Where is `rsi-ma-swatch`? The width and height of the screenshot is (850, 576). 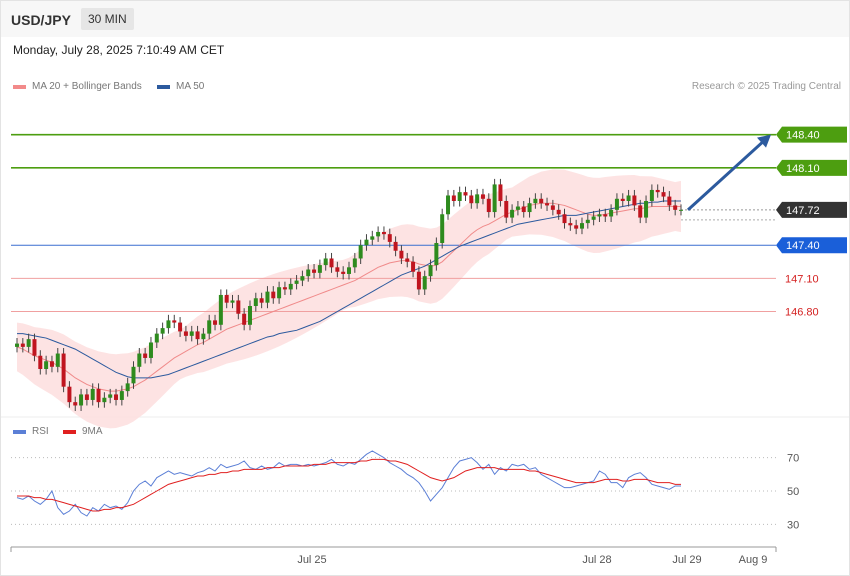 rsi-ma-swatch is located at coordinates (69, 431).